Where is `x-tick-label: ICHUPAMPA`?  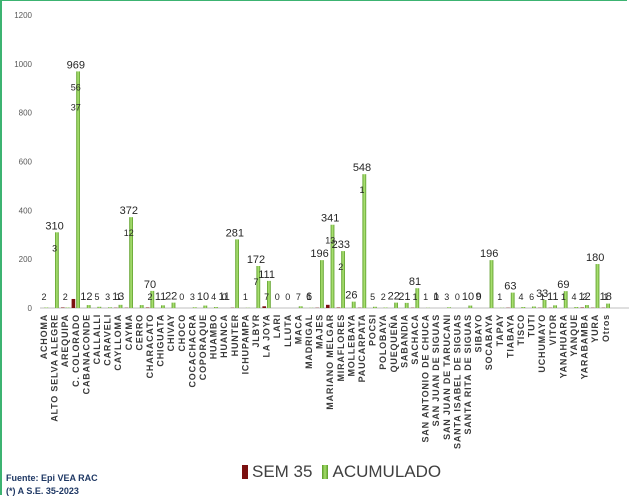 x-tick-label: ICHUPAMPA is located at coordinates (245, 344).